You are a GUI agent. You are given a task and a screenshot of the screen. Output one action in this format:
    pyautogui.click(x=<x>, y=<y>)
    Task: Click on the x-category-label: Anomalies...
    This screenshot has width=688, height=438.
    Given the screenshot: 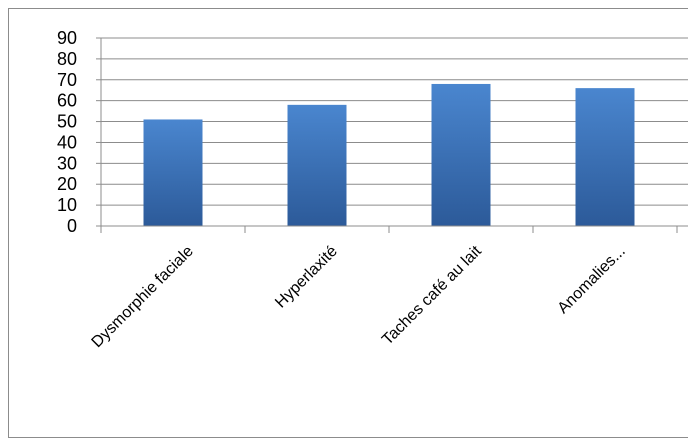 What is the action you would take?
    pyautogui.click(x=592, y=280)
    